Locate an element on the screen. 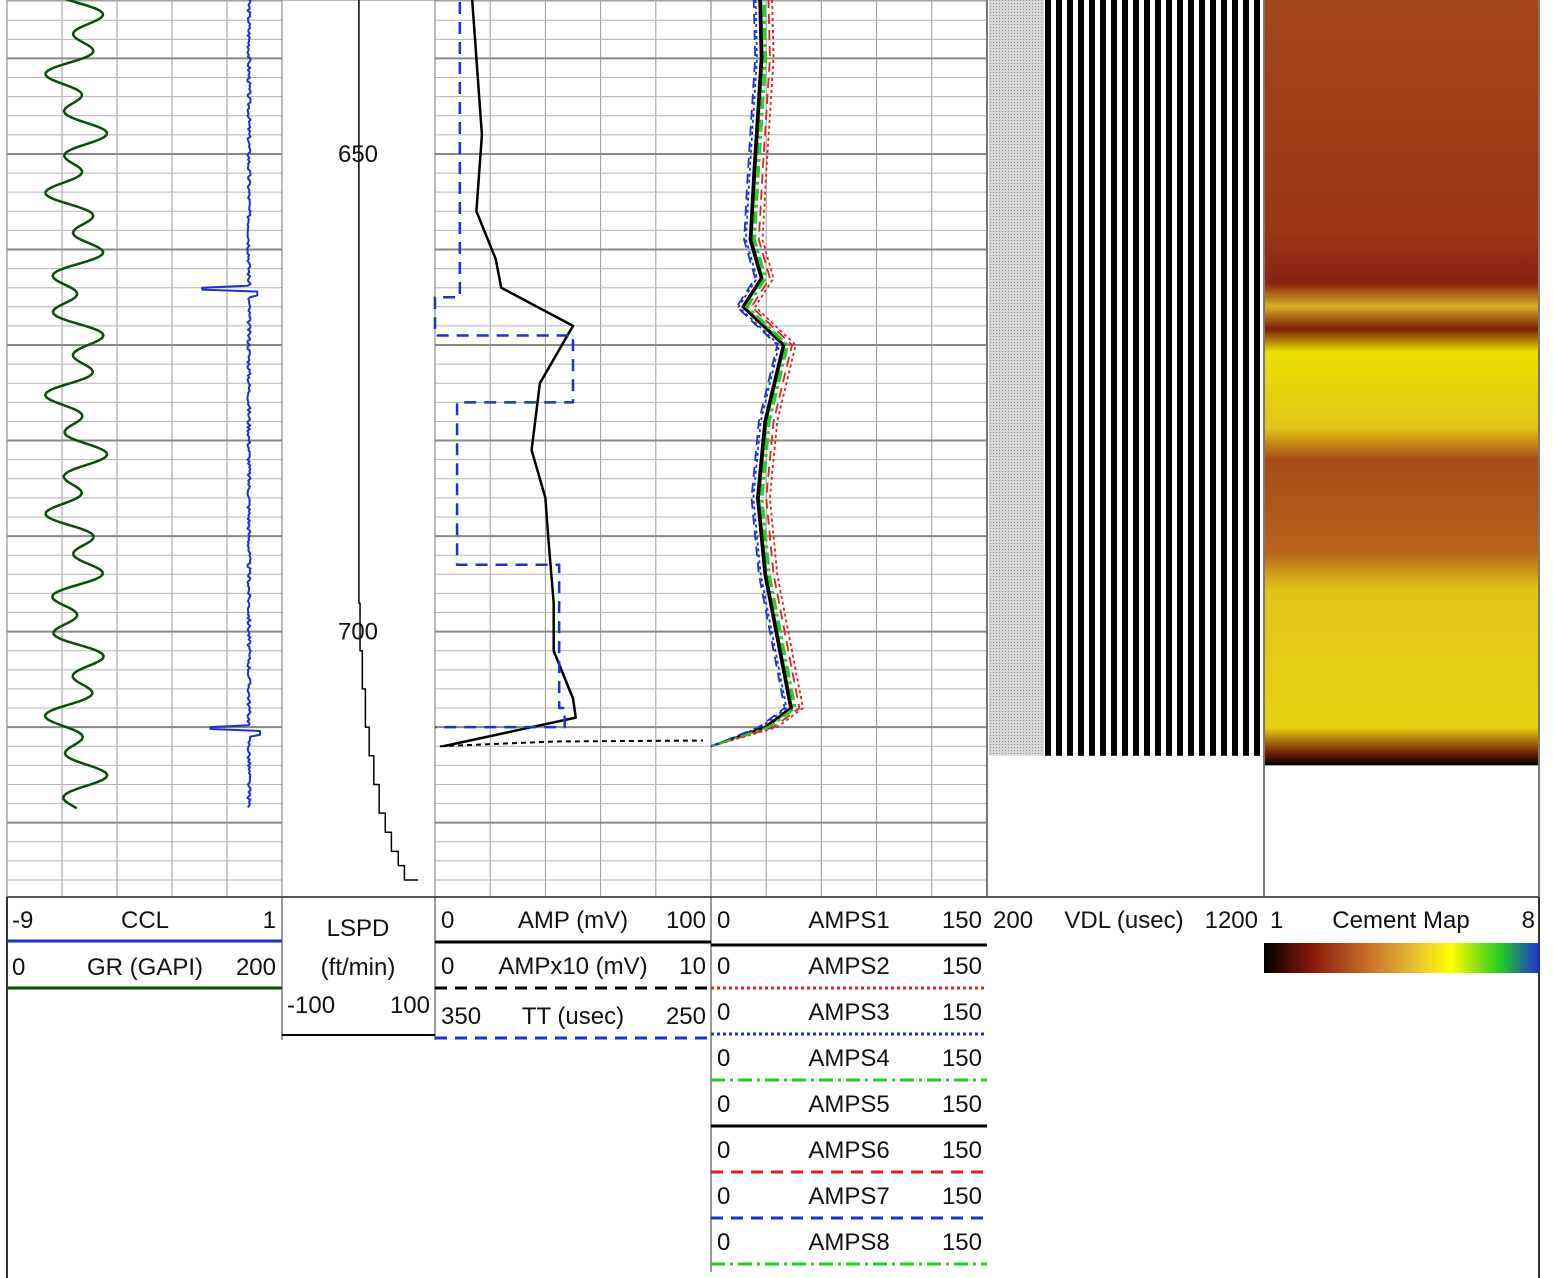  amps1-curve is located at coordinates (751, 374).